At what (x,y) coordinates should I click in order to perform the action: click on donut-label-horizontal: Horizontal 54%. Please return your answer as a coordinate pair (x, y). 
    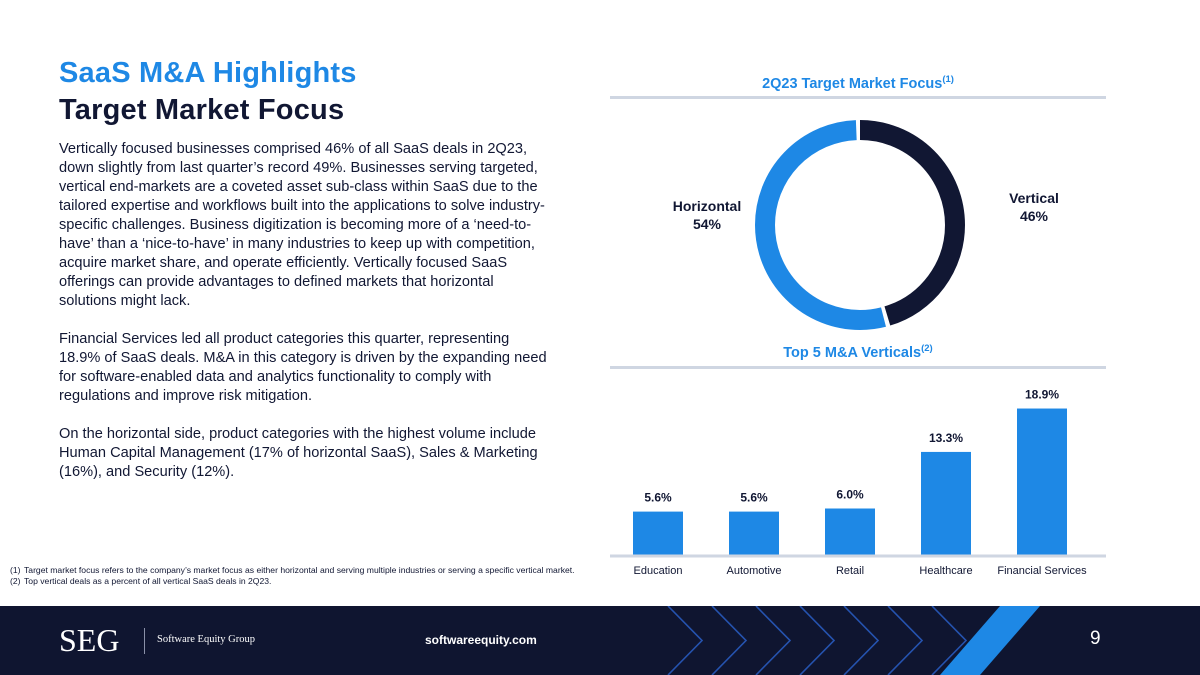
    Looking at the image, I should click on (707, 215).